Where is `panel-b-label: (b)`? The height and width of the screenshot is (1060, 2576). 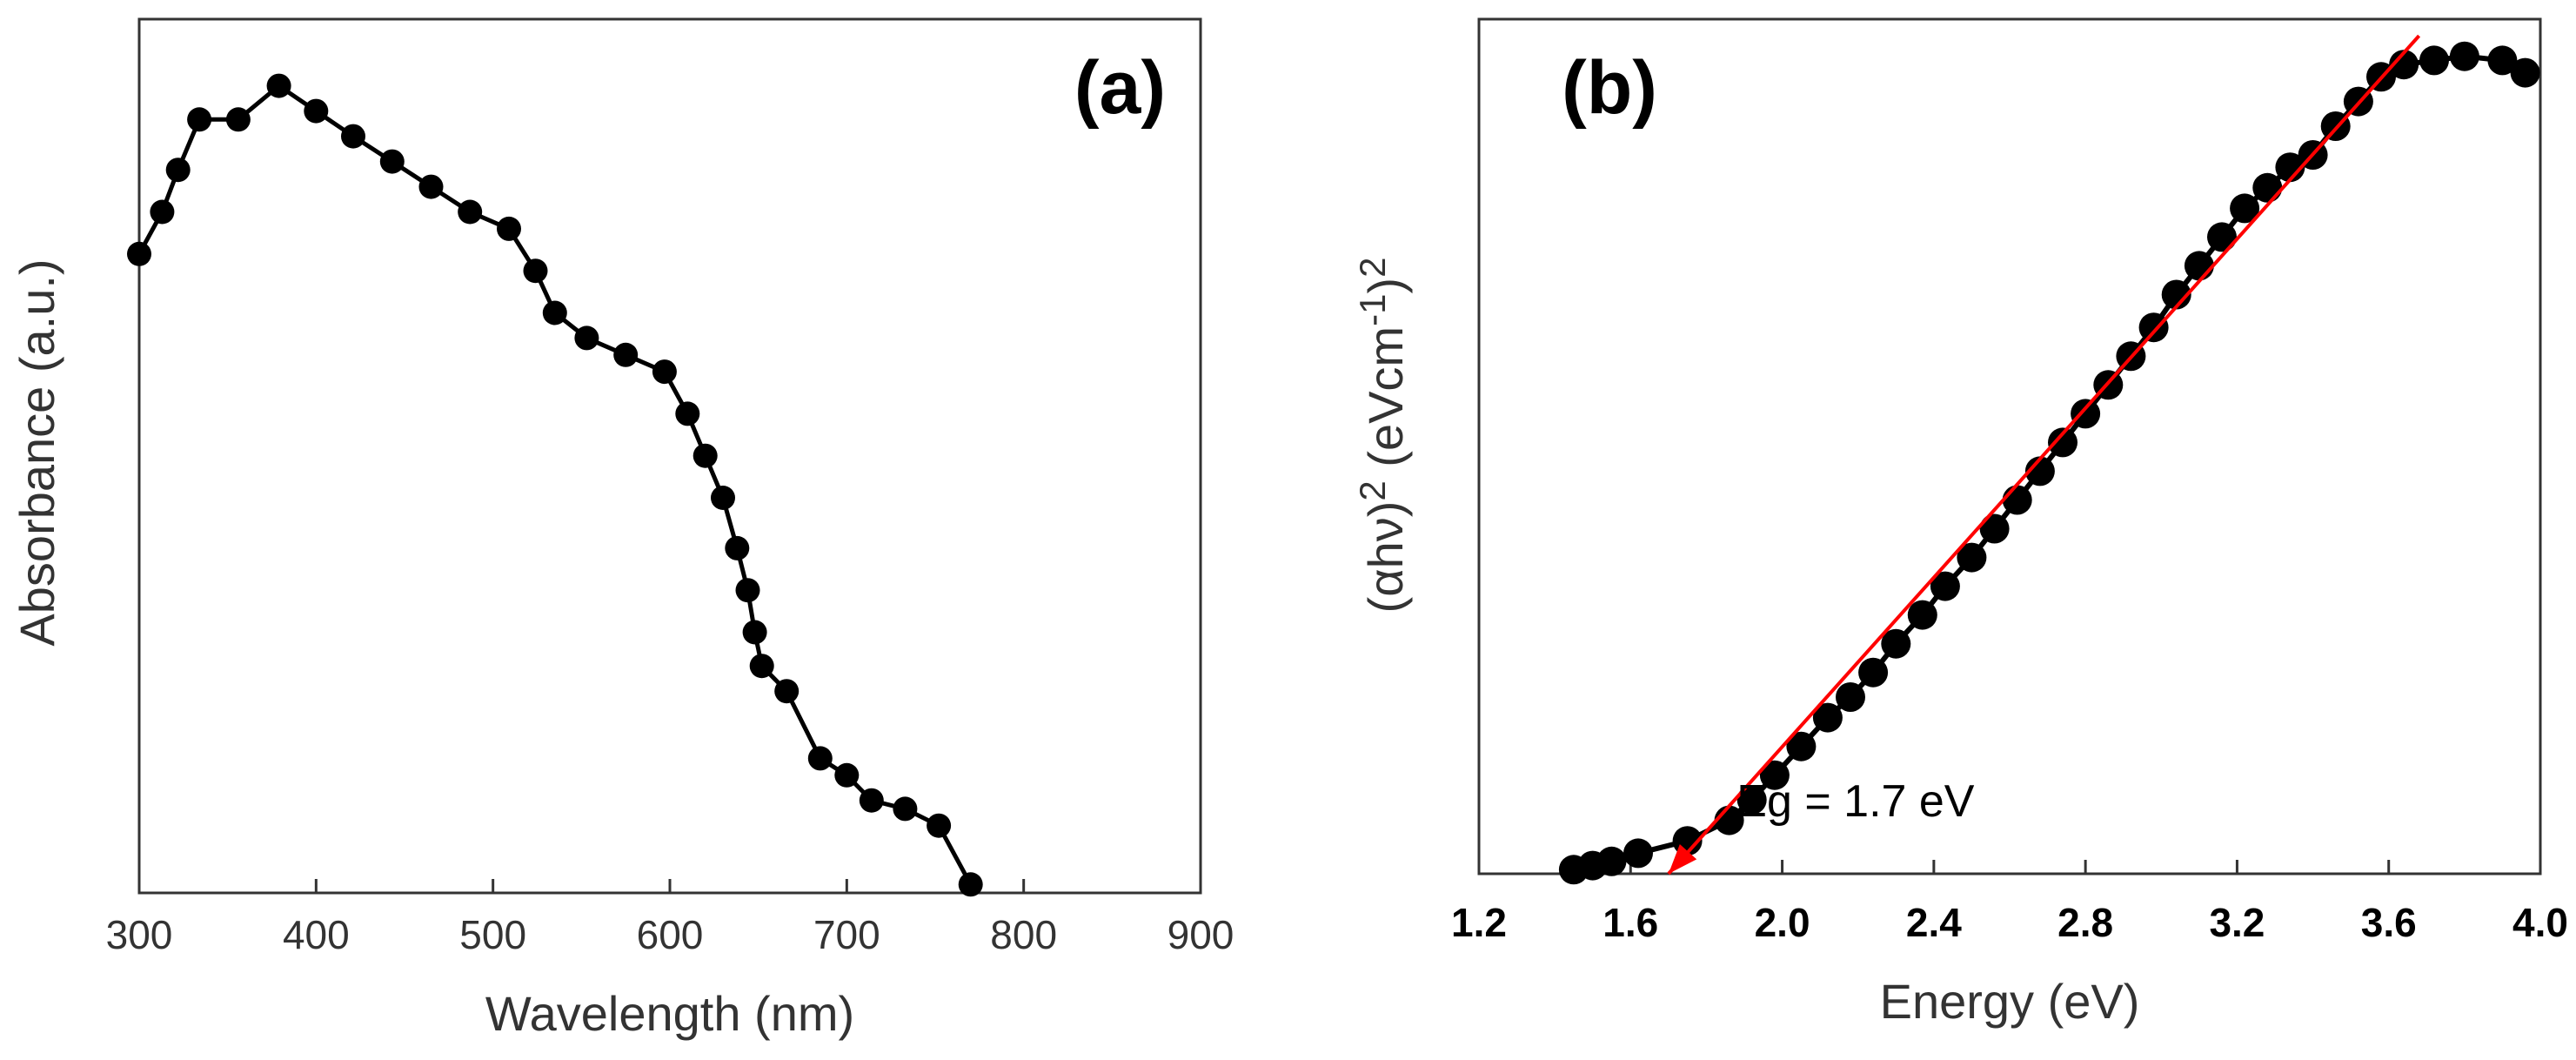
panel-b-label: (b) is located at coordinates (1609, 88).